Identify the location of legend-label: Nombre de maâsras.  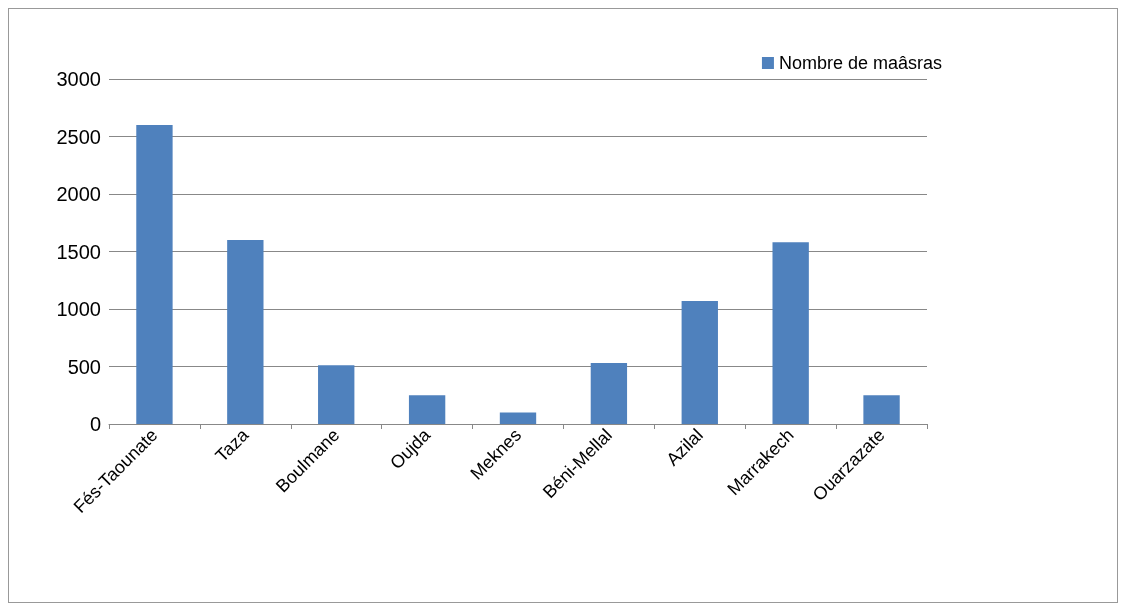
(860, 63).